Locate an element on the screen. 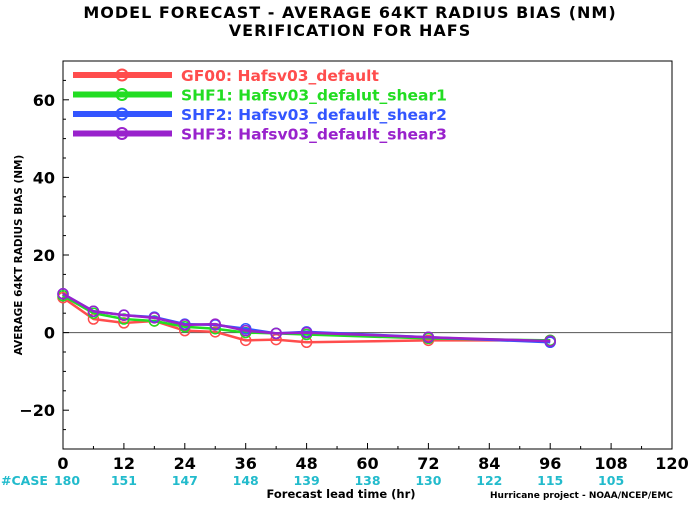 Image resolution: width=700 pixels, height=506 pixels. case-count: 151 is located at coordinates (124, 480).